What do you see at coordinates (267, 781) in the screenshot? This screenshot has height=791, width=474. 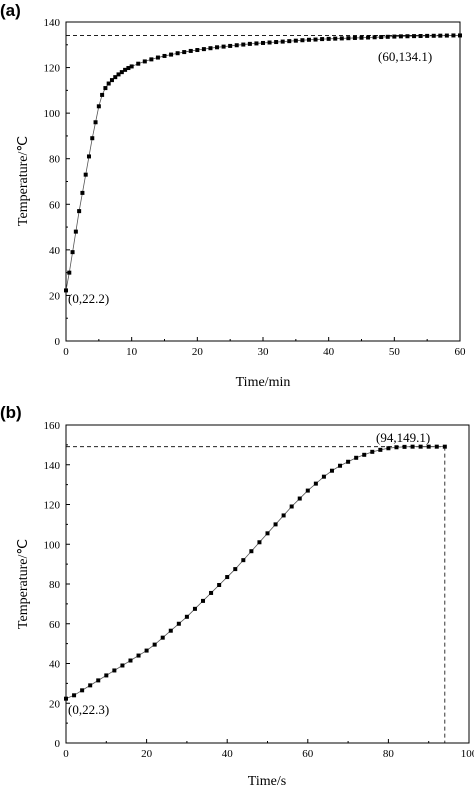 I see `x-axis-title-b: Time/s` at bounding box center [267, 781].